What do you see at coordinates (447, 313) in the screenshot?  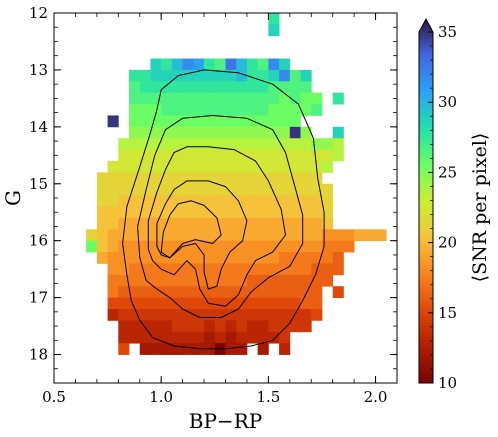 I see `colorbar-tick-label: 15` at bounding box center [447, 313].